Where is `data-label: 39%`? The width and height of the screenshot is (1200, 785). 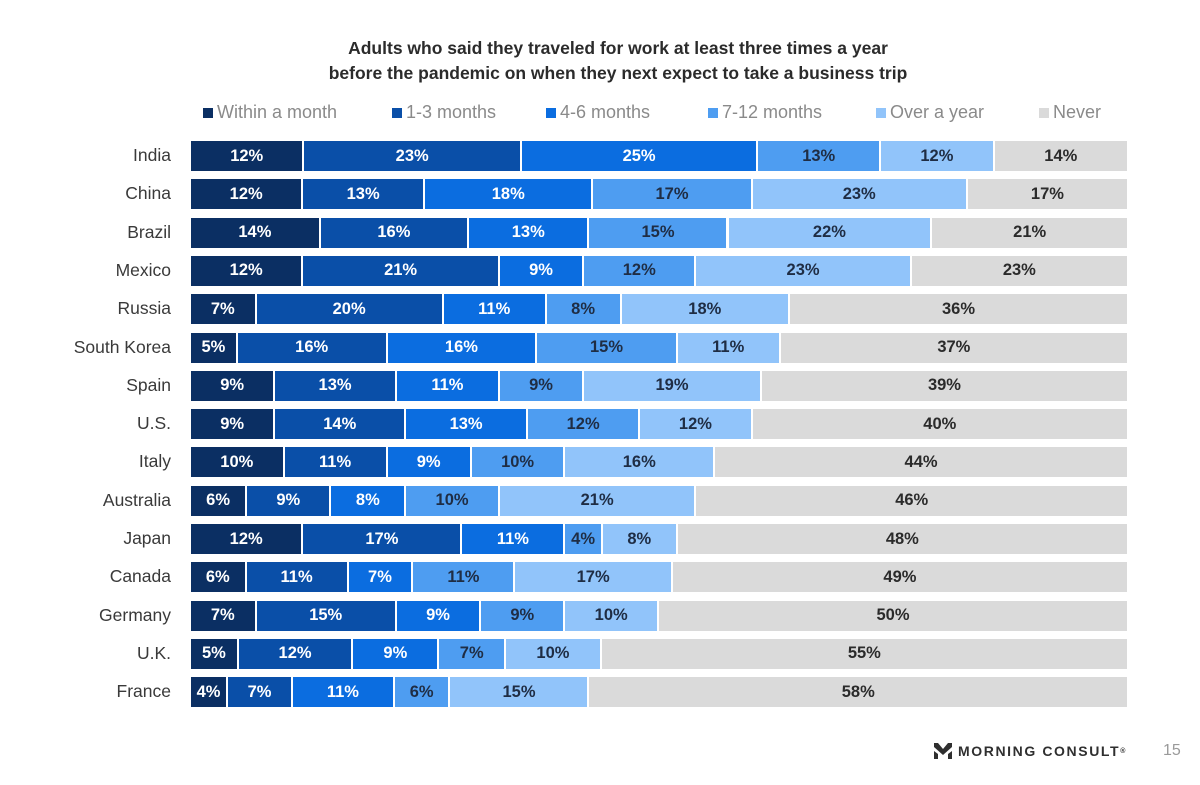 data-label: 39% is located at coordinates (944, 385).